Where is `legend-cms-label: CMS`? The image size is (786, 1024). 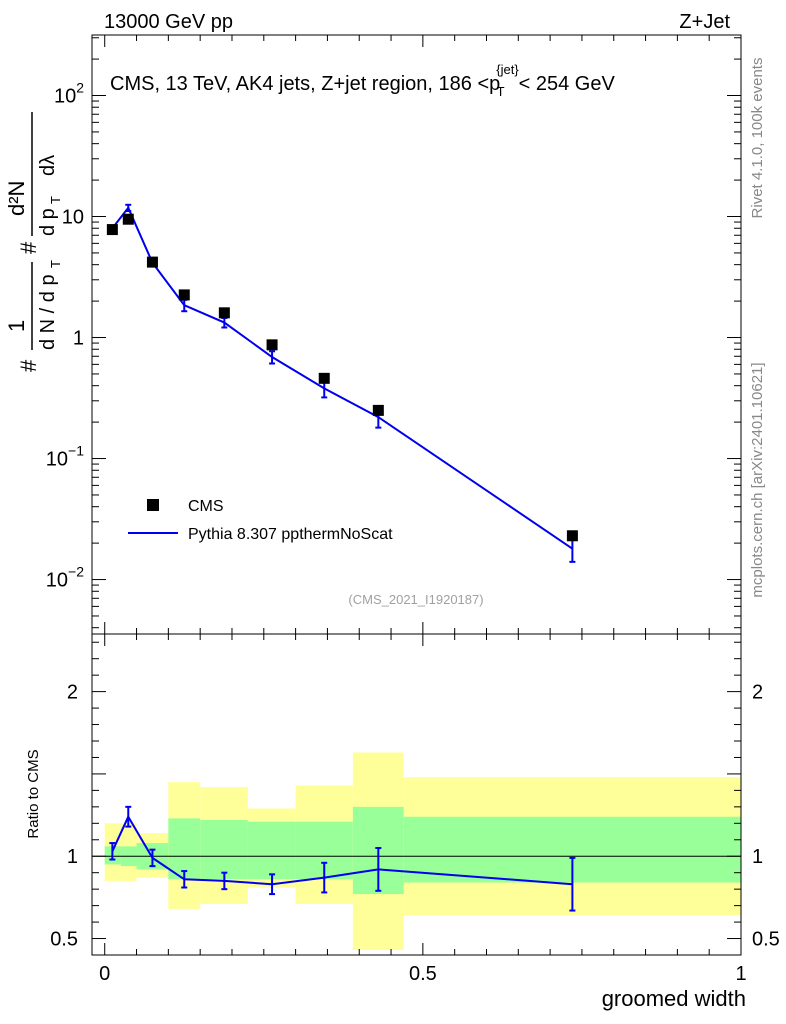
legend-cms-label: CMS is located at coordinates (206, 506).